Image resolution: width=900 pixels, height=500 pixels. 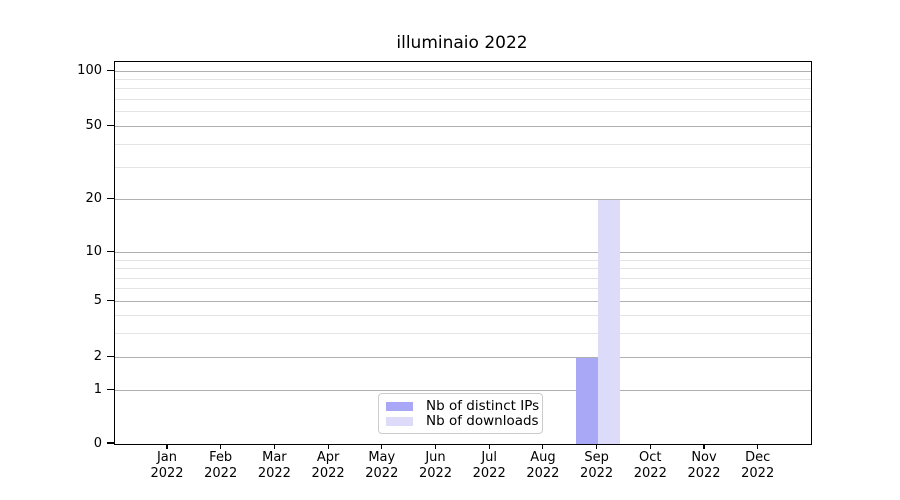 What do you see at coordinates (97, 301) in the screenshot?
I see `y-tick-label: 5` at bounding box center [97, 301].